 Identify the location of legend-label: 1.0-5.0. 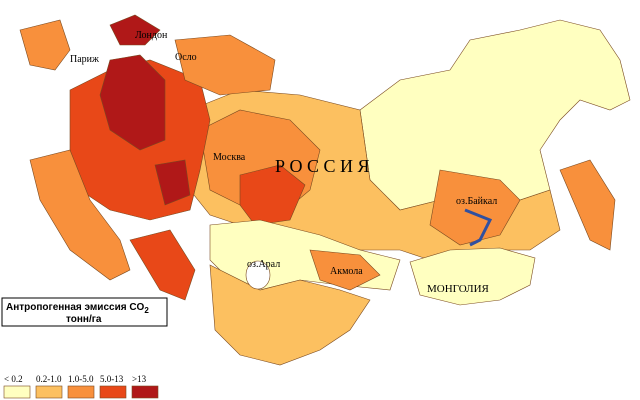
(81, 379).